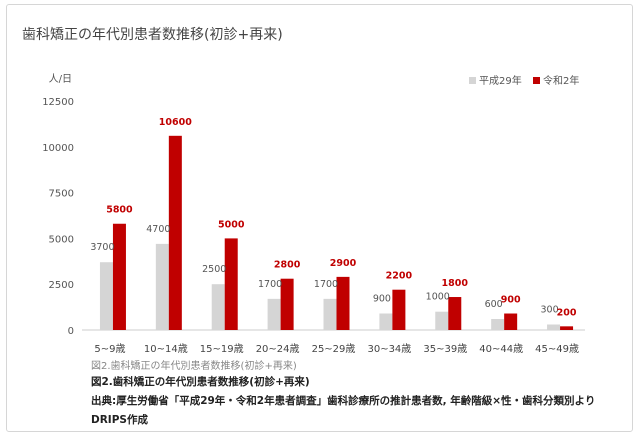  Describe the element at coordinates (438, 297) in the screenshot. I see `data-label-h29: 1000` at that location.